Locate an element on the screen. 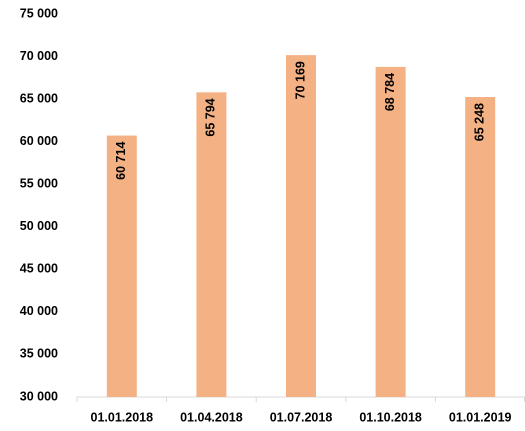 The image size is (525, 431). x-tick-label: 01.04.2018 is located at coordinates (211, 417).